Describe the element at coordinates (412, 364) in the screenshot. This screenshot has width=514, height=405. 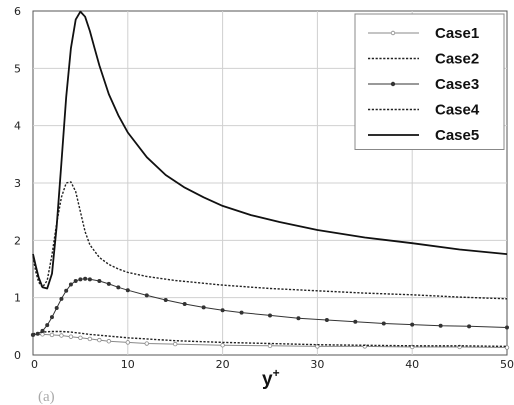
I see `x-tick-label: 40` at that location.